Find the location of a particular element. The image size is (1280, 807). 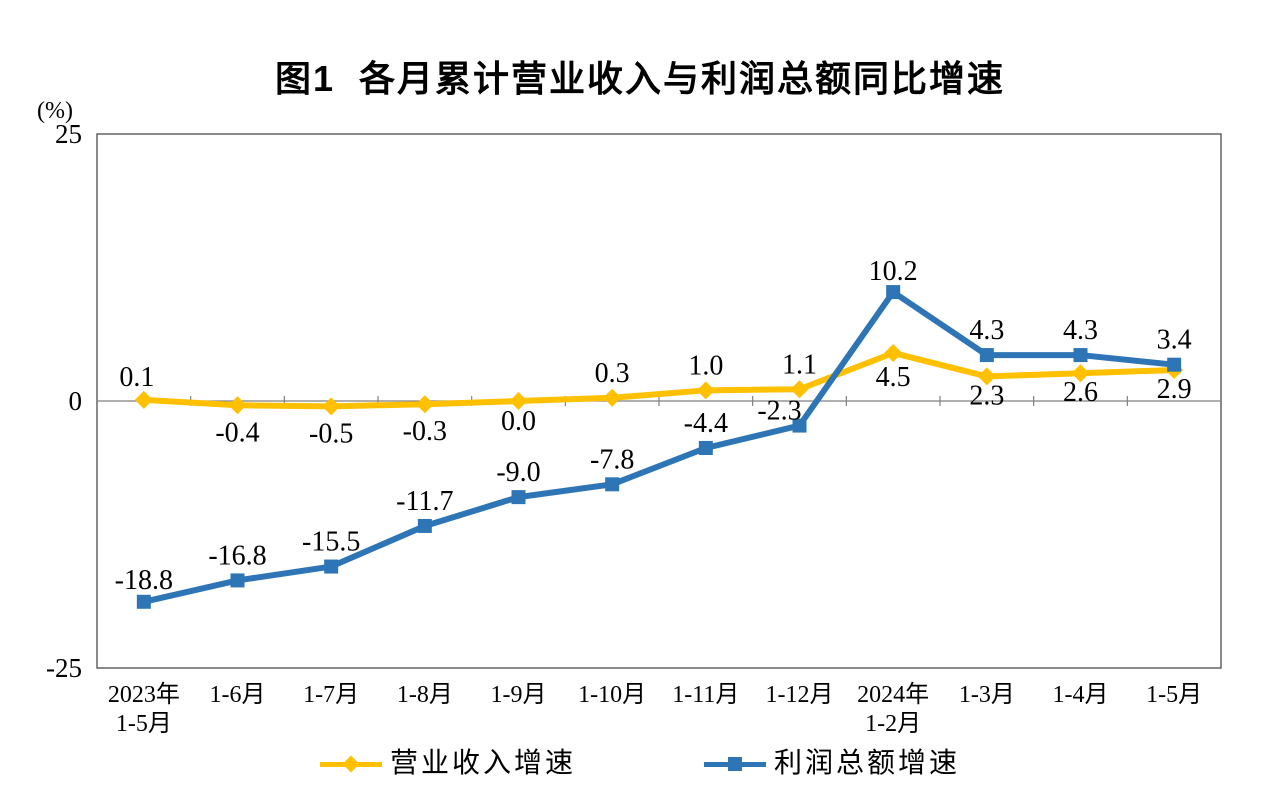

legend-item-profit-growth: 利润总额增速 is located at coordinates (832, 764).